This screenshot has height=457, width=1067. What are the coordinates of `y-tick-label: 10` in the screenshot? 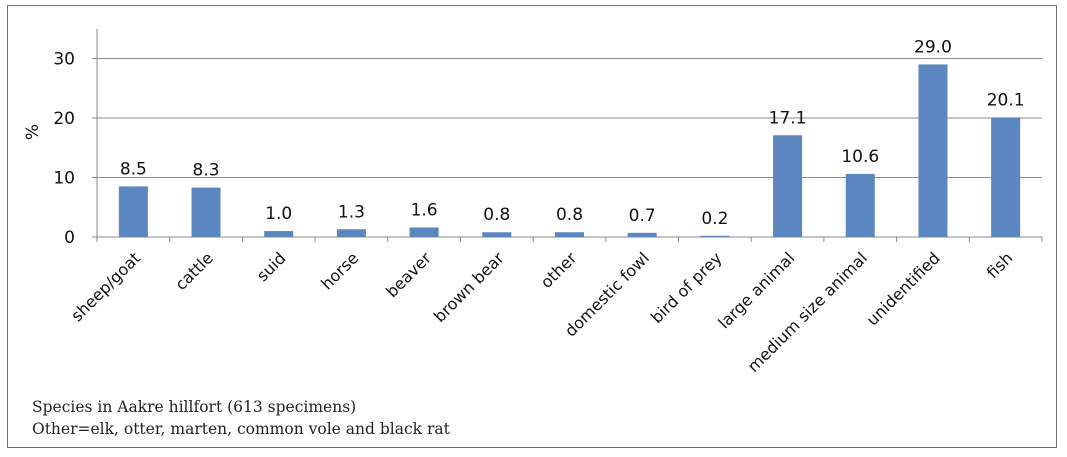 It's located at (64, 179).